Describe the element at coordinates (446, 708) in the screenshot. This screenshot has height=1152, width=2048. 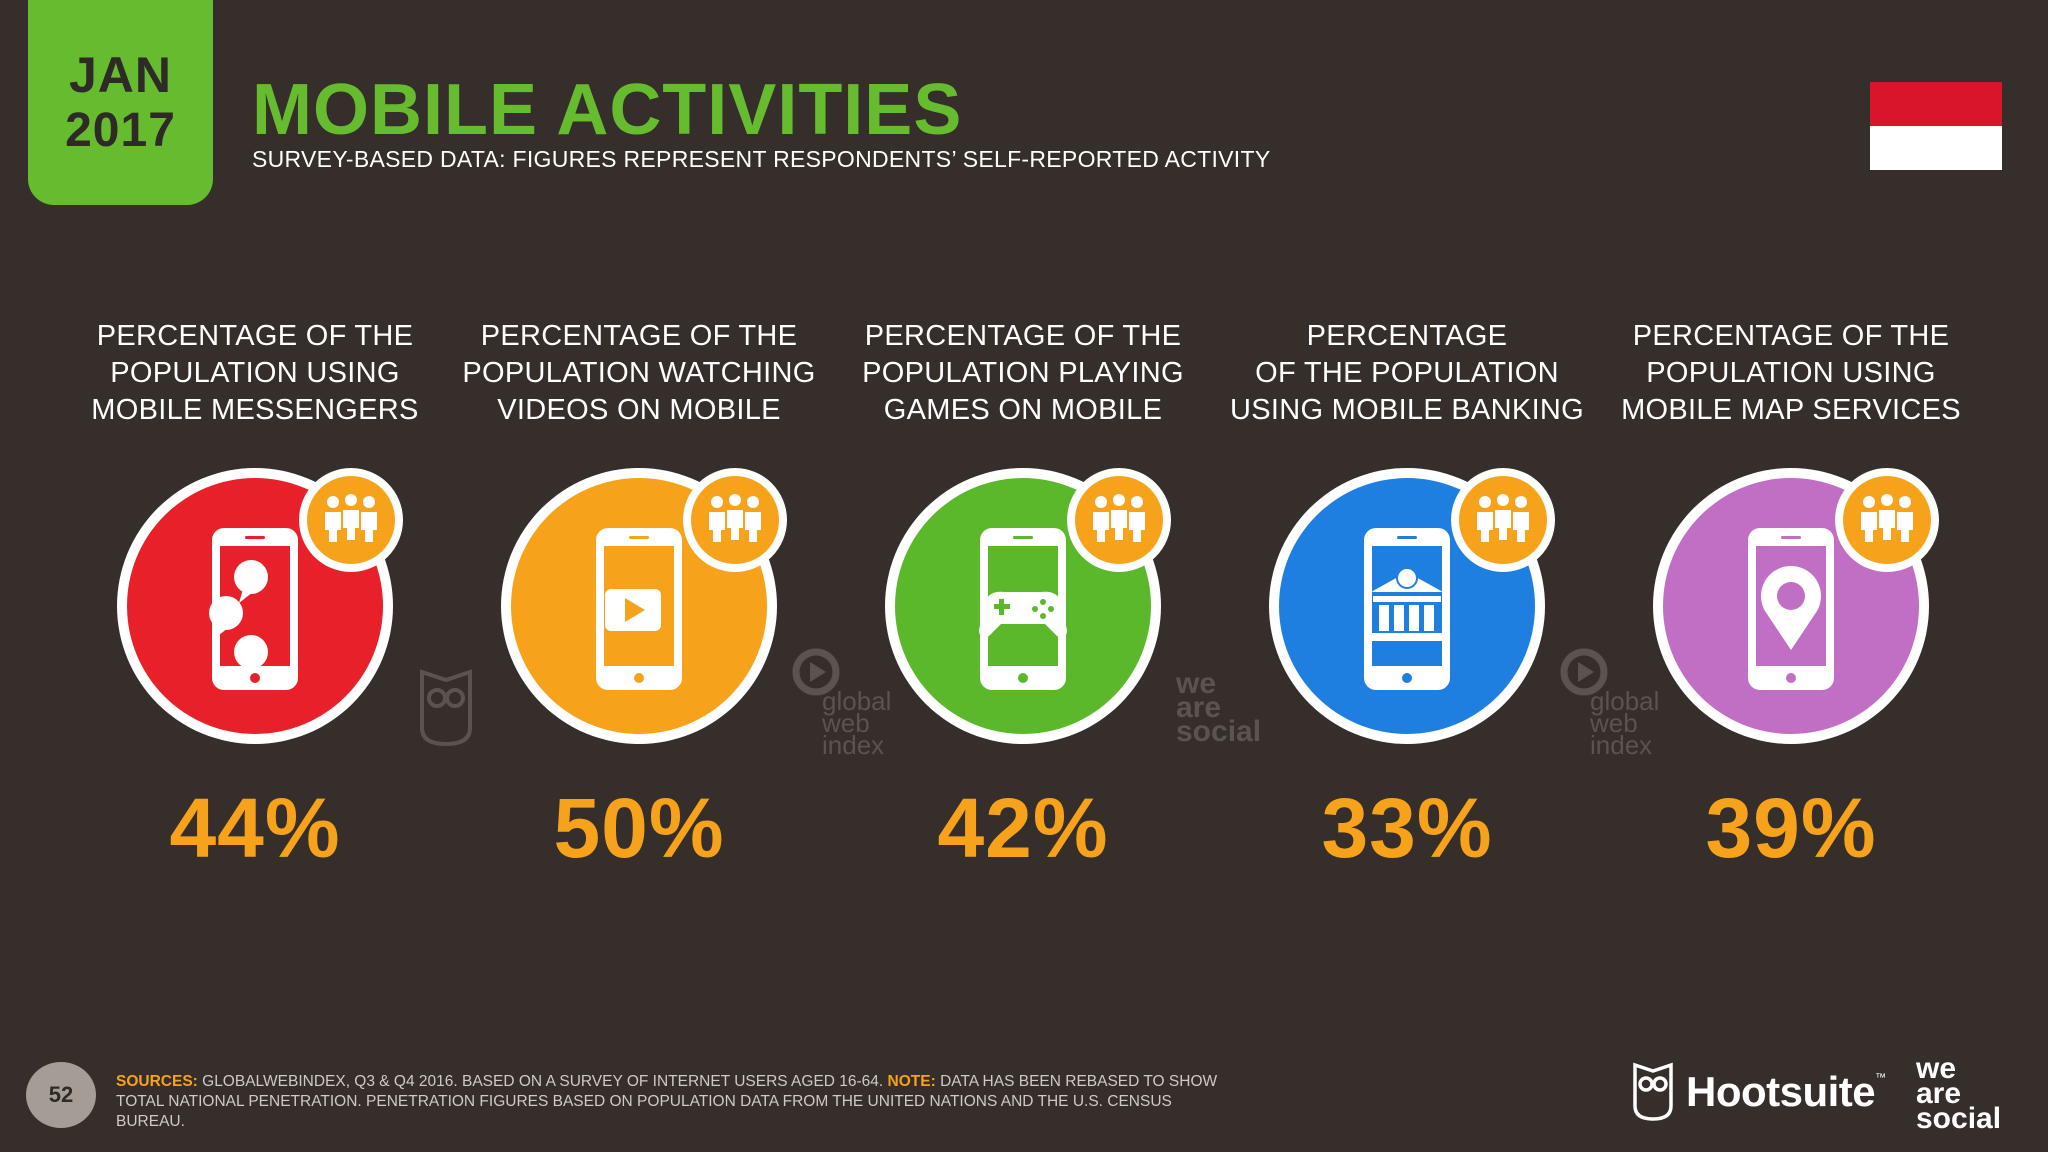
I see `hootsuite-owl-watermark-icon` at that location.